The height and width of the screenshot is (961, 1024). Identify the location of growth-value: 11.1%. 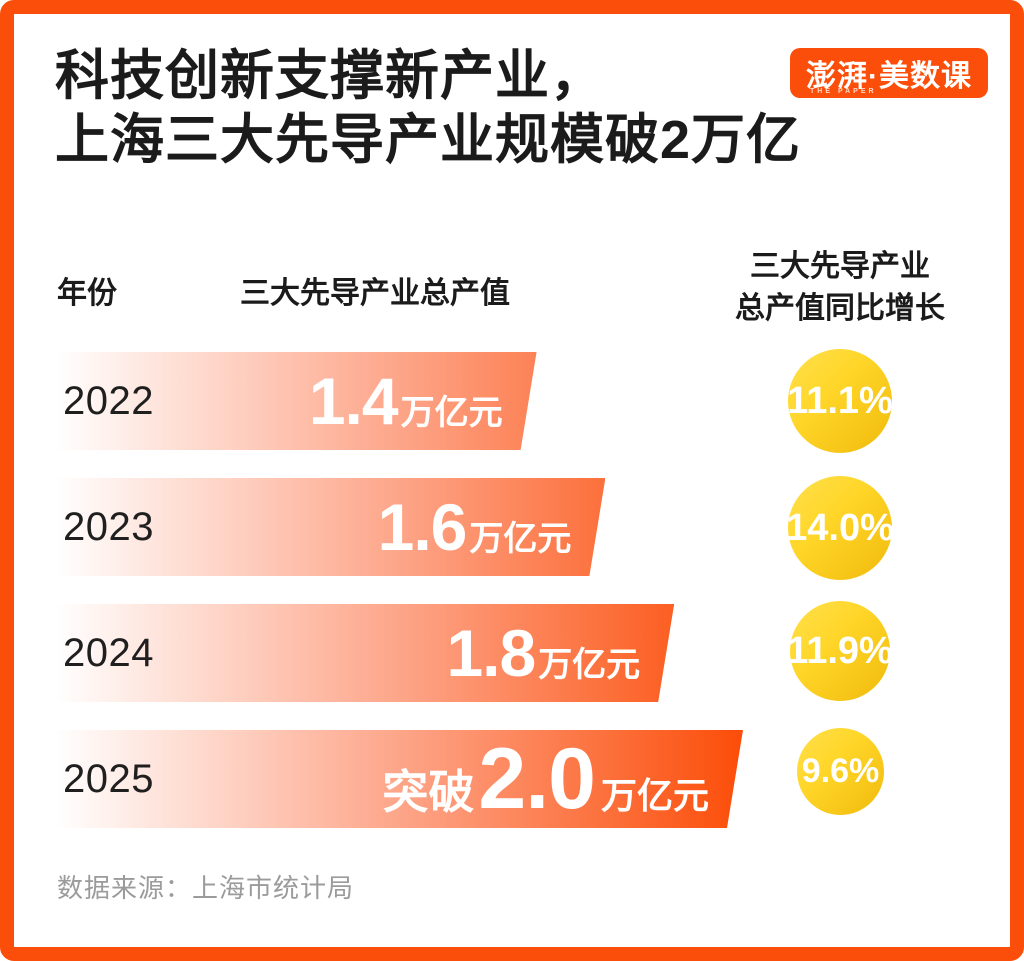
(840, 400).